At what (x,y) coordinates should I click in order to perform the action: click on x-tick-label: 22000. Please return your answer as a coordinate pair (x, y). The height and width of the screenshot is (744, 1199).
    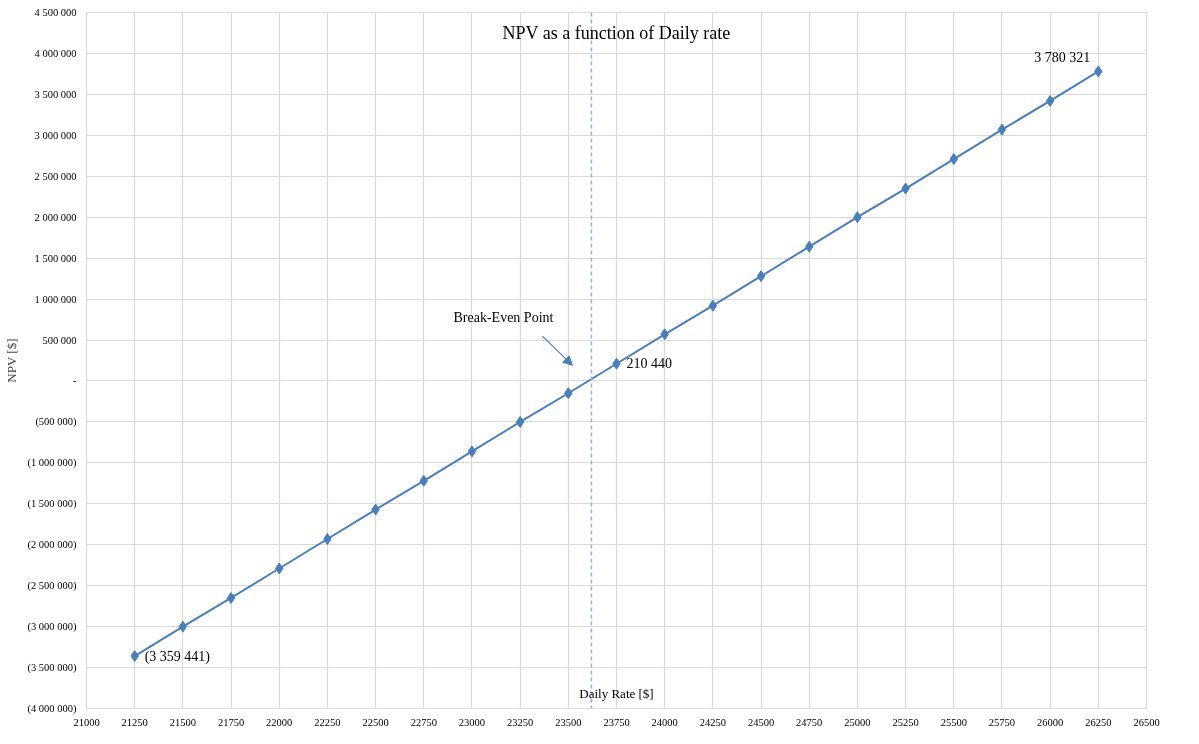
    Looking at the image, I should click on (279, 722).